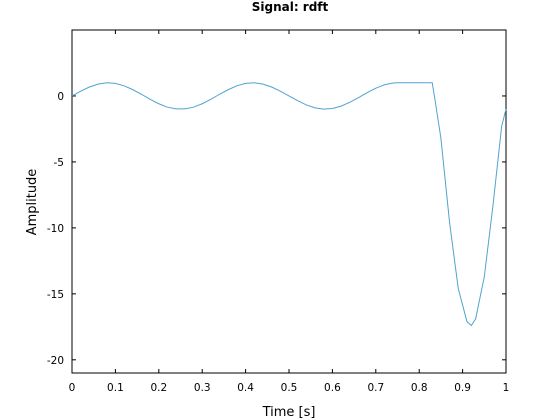 The width and height of the screenshot is (560, 420). Describe the element at coordinates (60, 97) in the screenshot. I see `y-tick-label: 0` at that location.